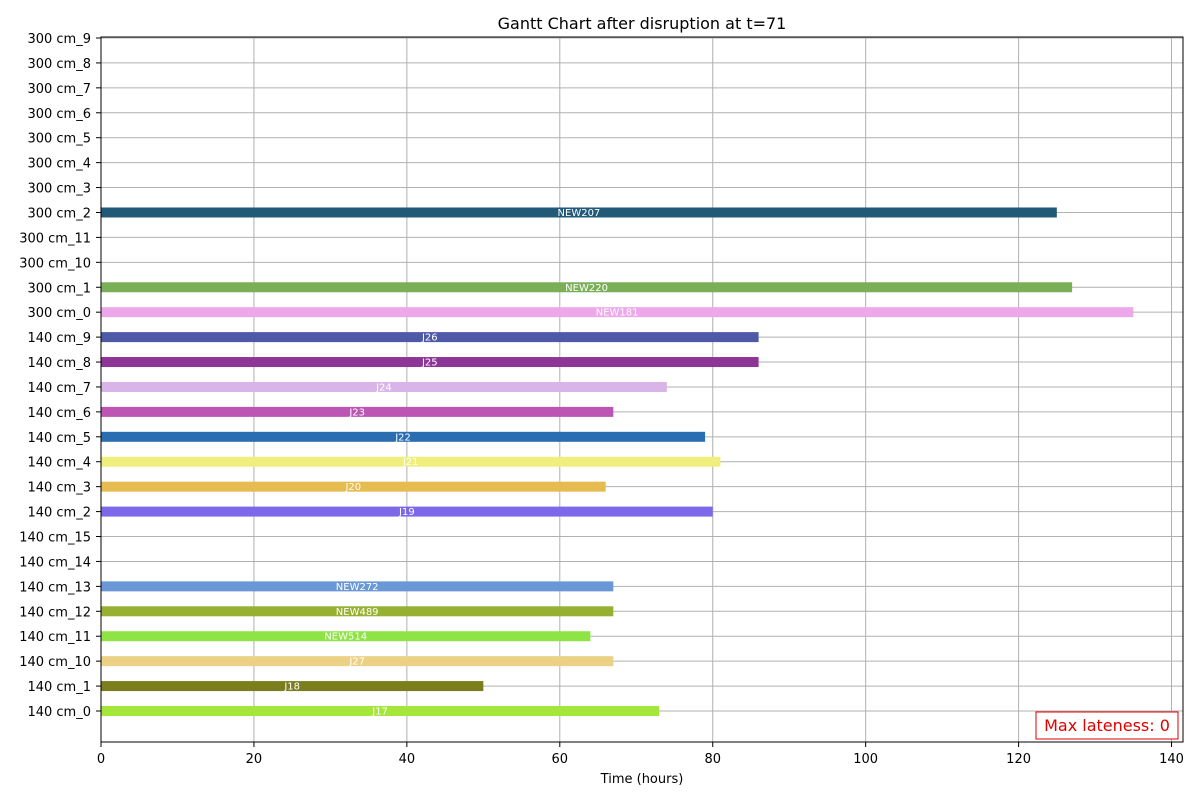  Describe the element at coordinates (254, 759) in the screenshot. I see `x-tick-label: 20` at that location.